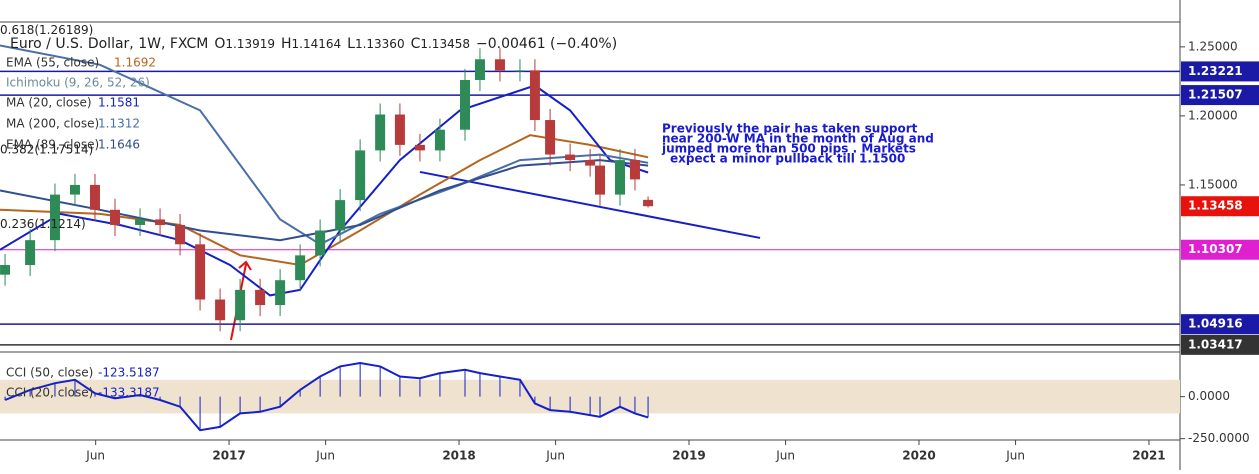 The width and height of the screenshot is (1259, 474). What do you see at coordinates (109, 44) in the screenshot?
I see `header-part: Euro / U.S. Dollar, 1W, FXCM` at bounding box center [109, 44].